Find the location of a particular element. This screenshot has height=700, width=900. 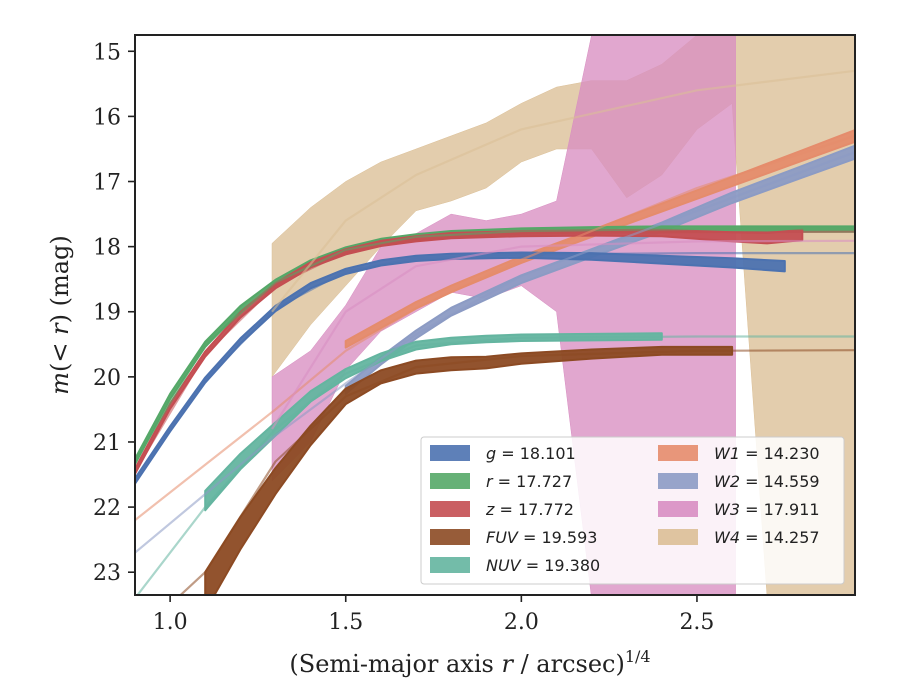

legend-item-w1: W1 = 14.230 is located at coordinates (739, 453).